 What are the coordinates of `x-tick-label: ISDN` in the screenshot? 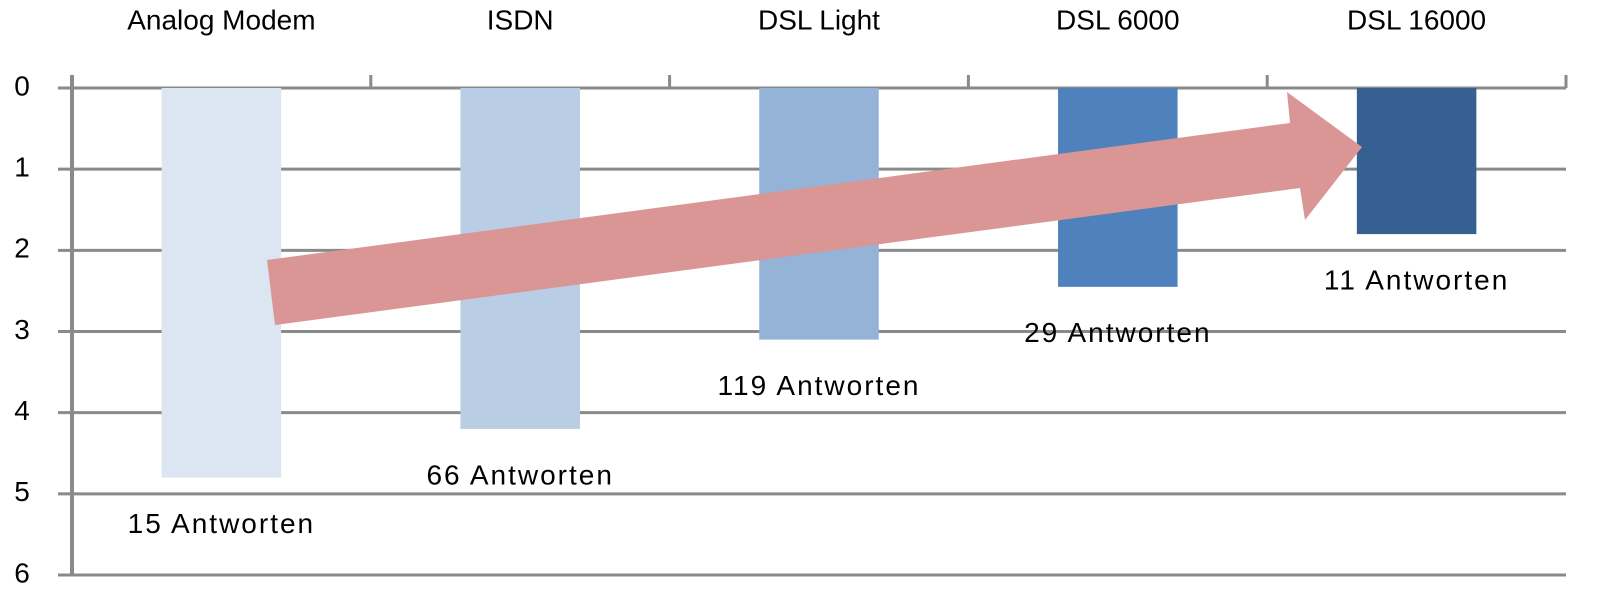 It's located at (520, 19).